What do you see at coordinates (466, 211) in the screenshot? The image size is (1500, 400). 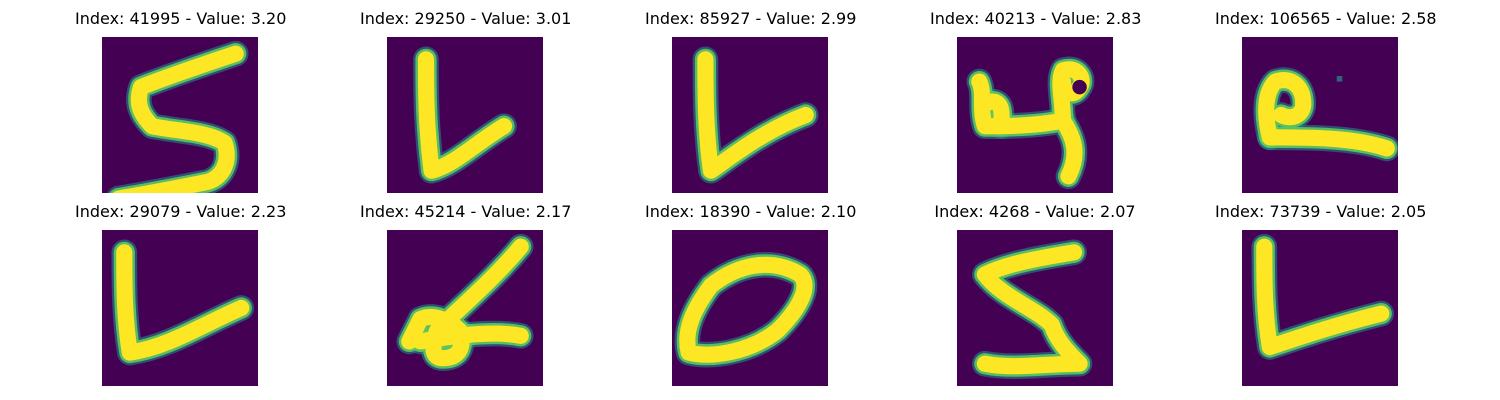 I see `panel-title: Index: 45214 - Value: 2.17` at bounding box center [466, 211].